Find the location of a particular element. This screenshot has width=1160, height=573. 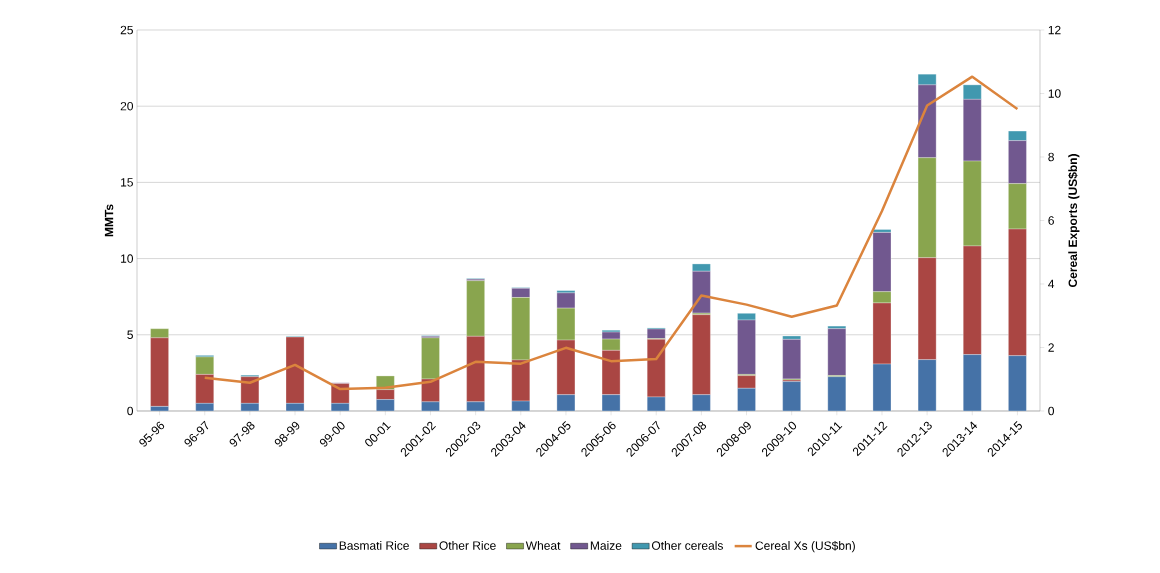

y2-axis-title: Cereal Exports (US$bn) is located at coordinates (1074, 221).